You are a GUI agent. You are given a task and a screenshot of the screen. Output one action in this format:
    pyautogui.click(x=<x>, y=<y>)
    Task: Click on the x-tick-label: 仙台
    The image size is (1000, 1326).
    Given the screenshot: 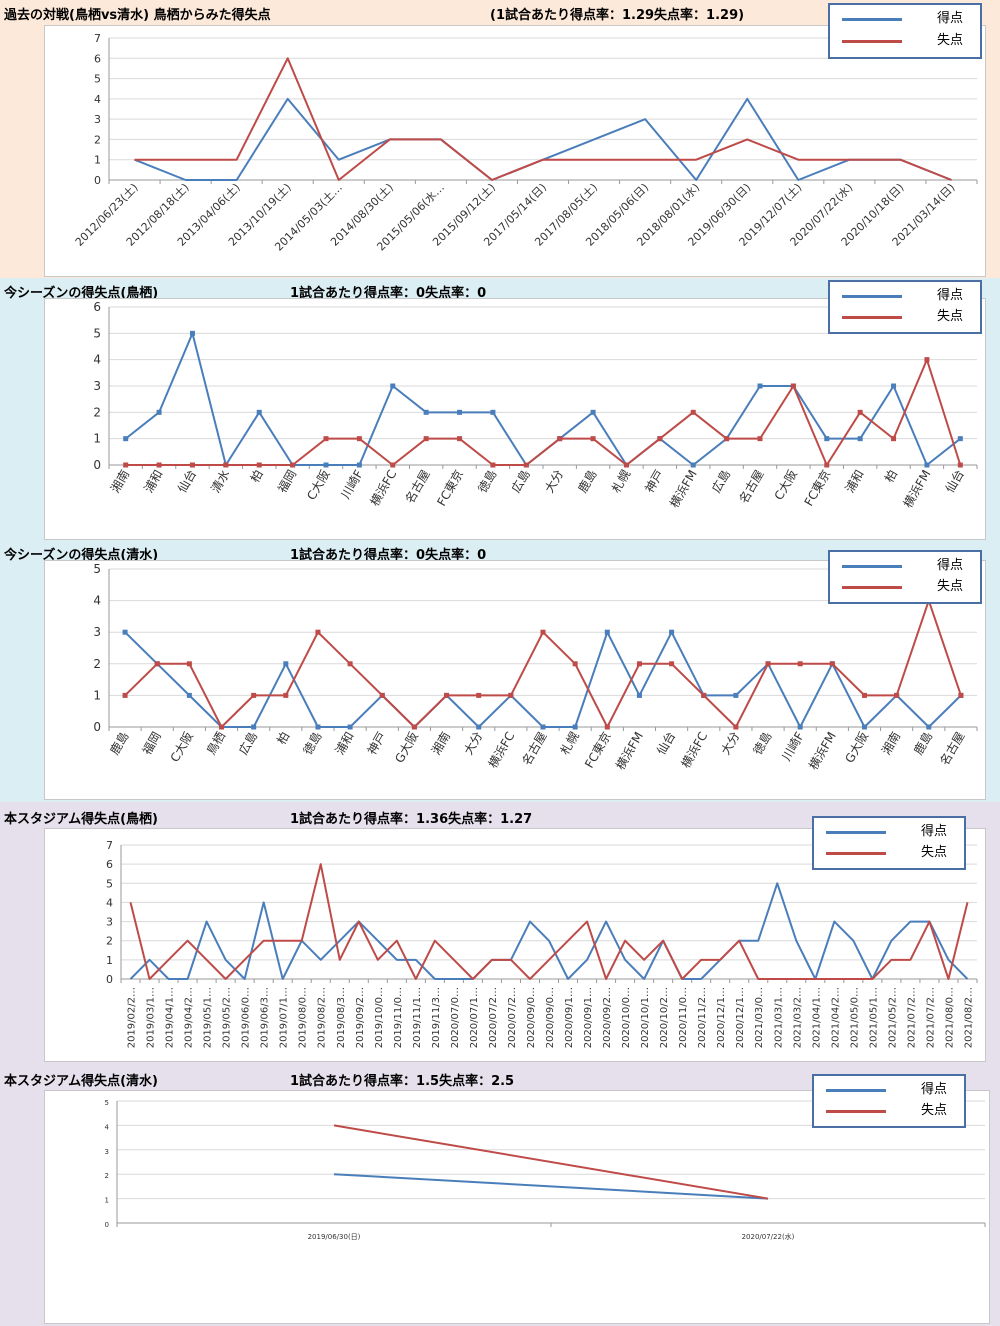 What is the action you would take?
    pyautogui.click(x=665, y=743)
    